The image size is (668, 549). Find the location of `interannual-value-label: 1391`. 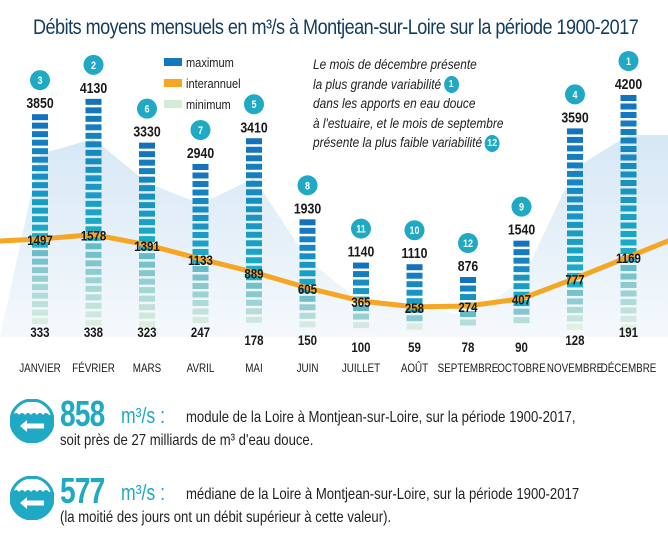

interannual-value-label: 1391 is located at coordinates (147, 246).